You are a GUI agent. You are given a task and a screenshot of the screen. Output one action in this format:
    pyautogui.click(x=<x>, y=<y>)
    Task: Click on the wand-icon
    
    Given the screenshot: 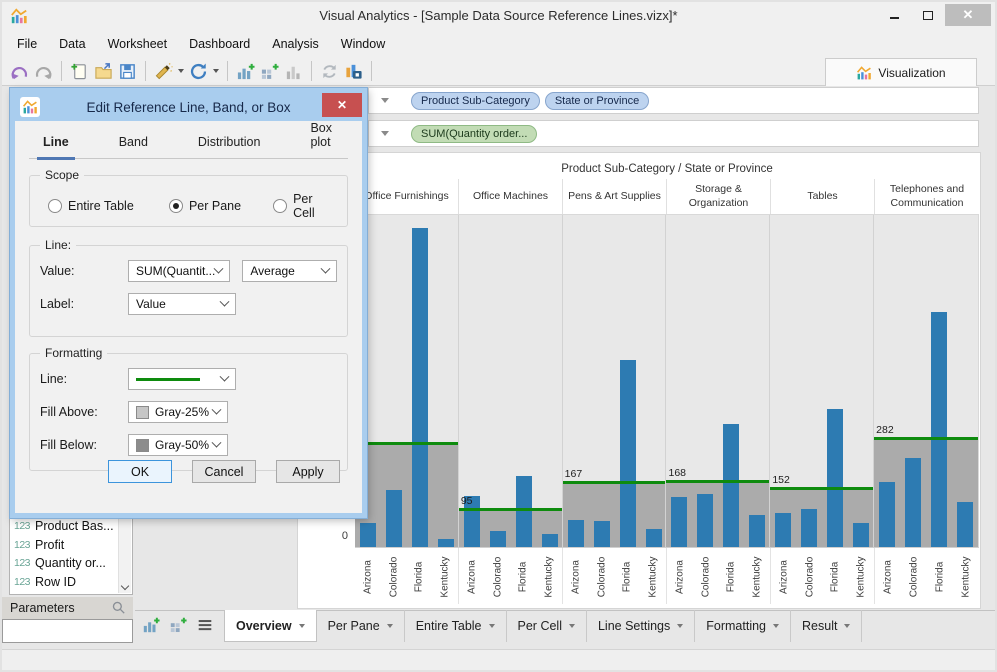 What is the action you would take?
    pyautogui.click(x=163, y=71)
    